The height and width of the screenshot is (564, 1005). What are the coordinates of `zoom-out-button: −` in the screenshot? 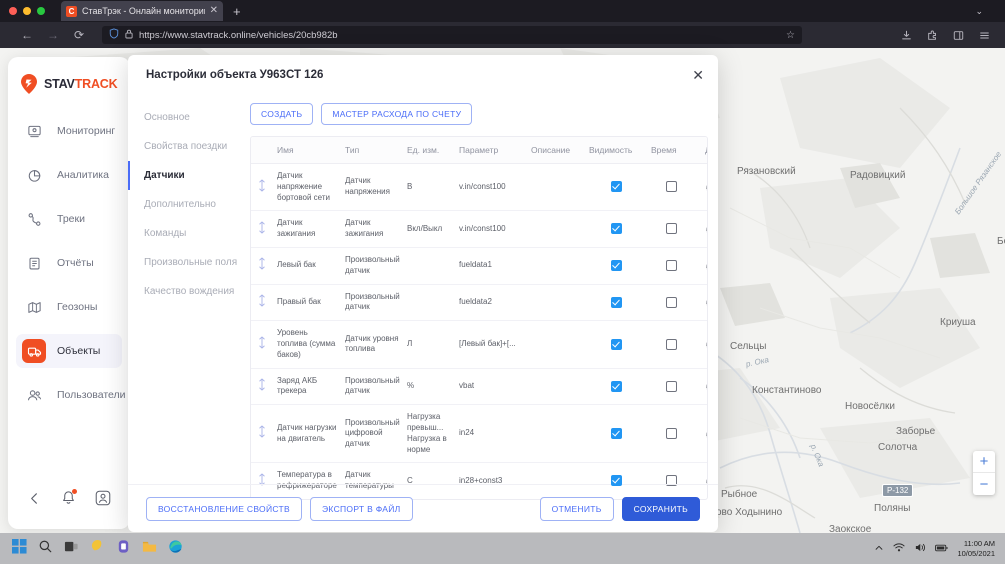 It's located at (984, 484).